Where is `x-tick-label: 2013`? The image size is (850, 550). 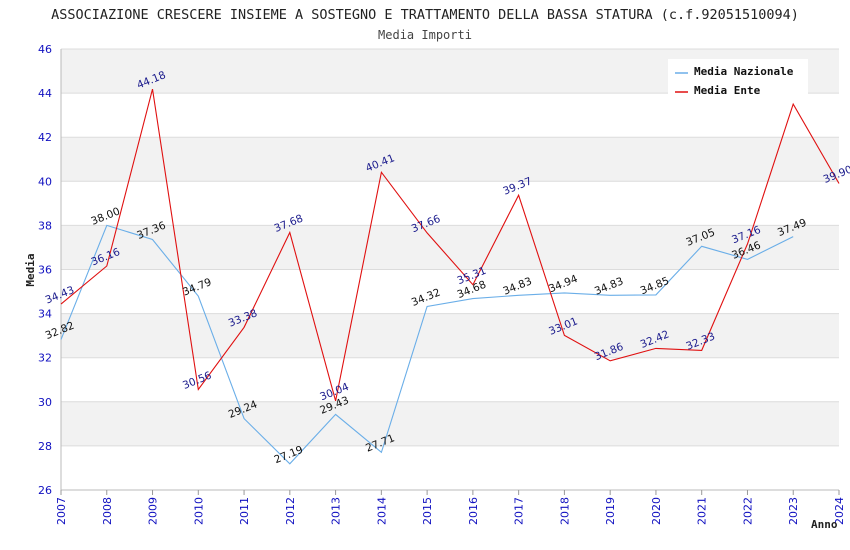
x-tick-label: 2013 is located at coordinates (336, 511).